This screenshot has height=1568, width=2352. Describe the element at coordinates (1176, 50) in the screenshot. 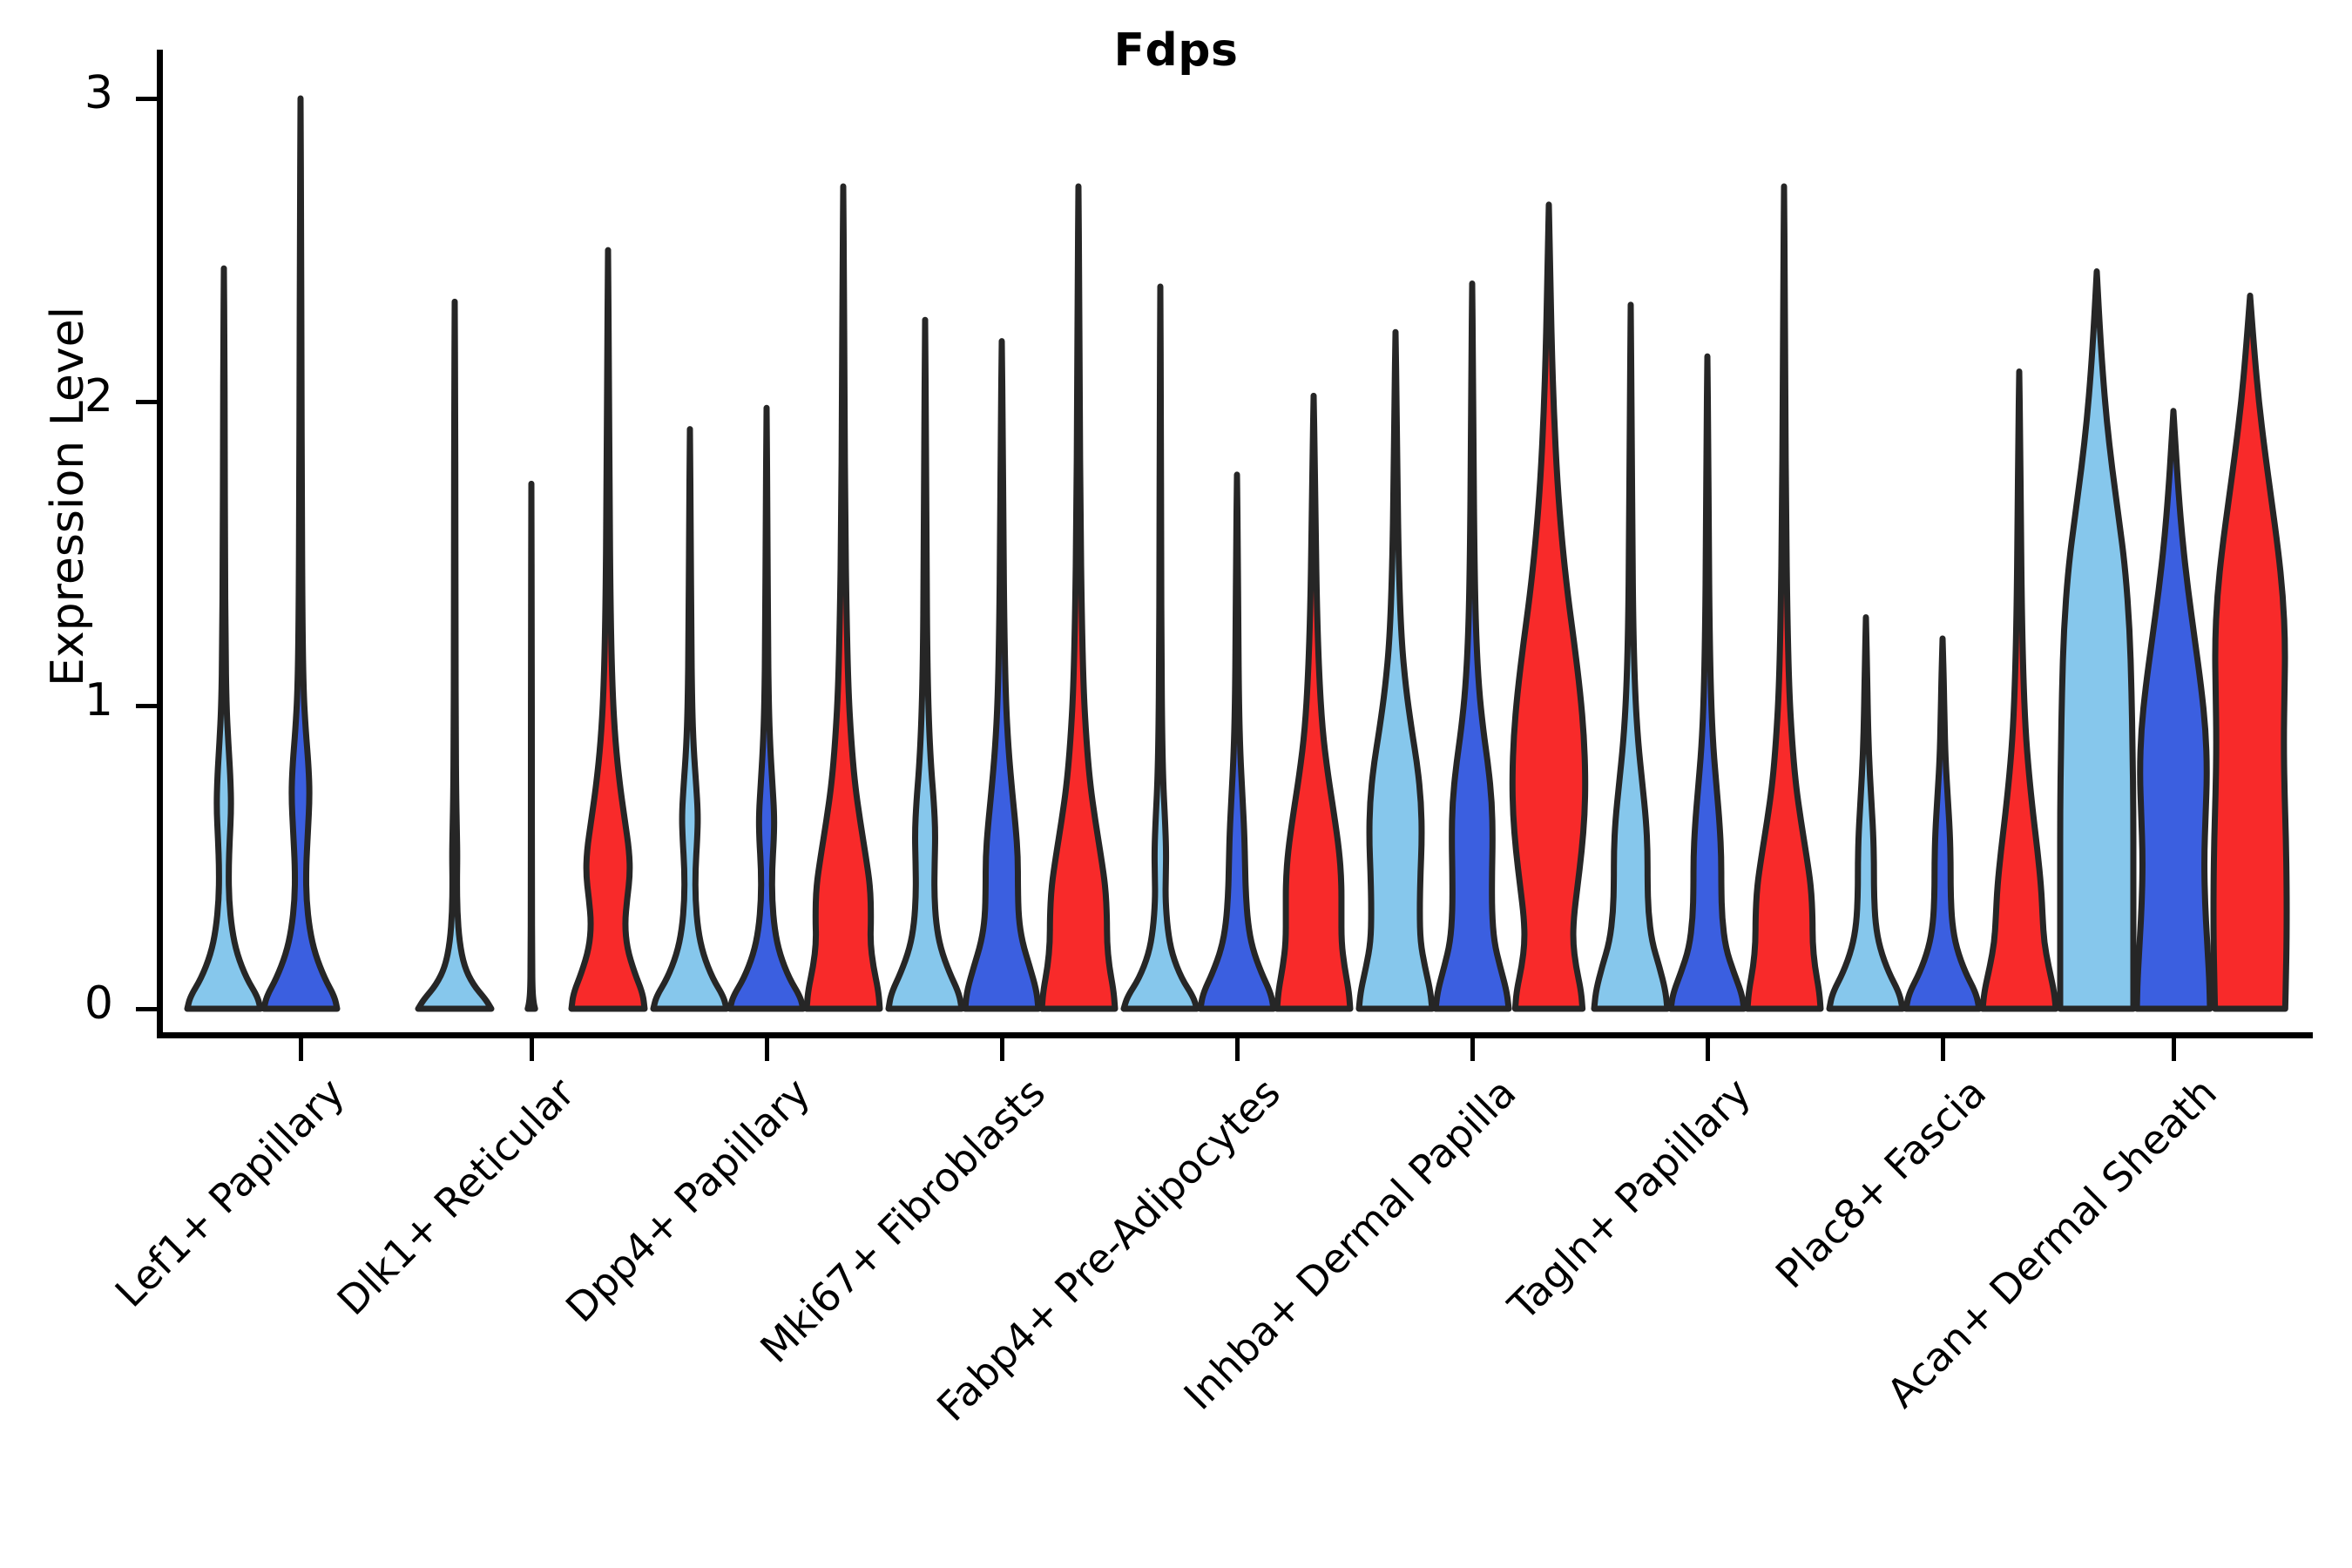

I see `chart-title: Fdps` at that location.